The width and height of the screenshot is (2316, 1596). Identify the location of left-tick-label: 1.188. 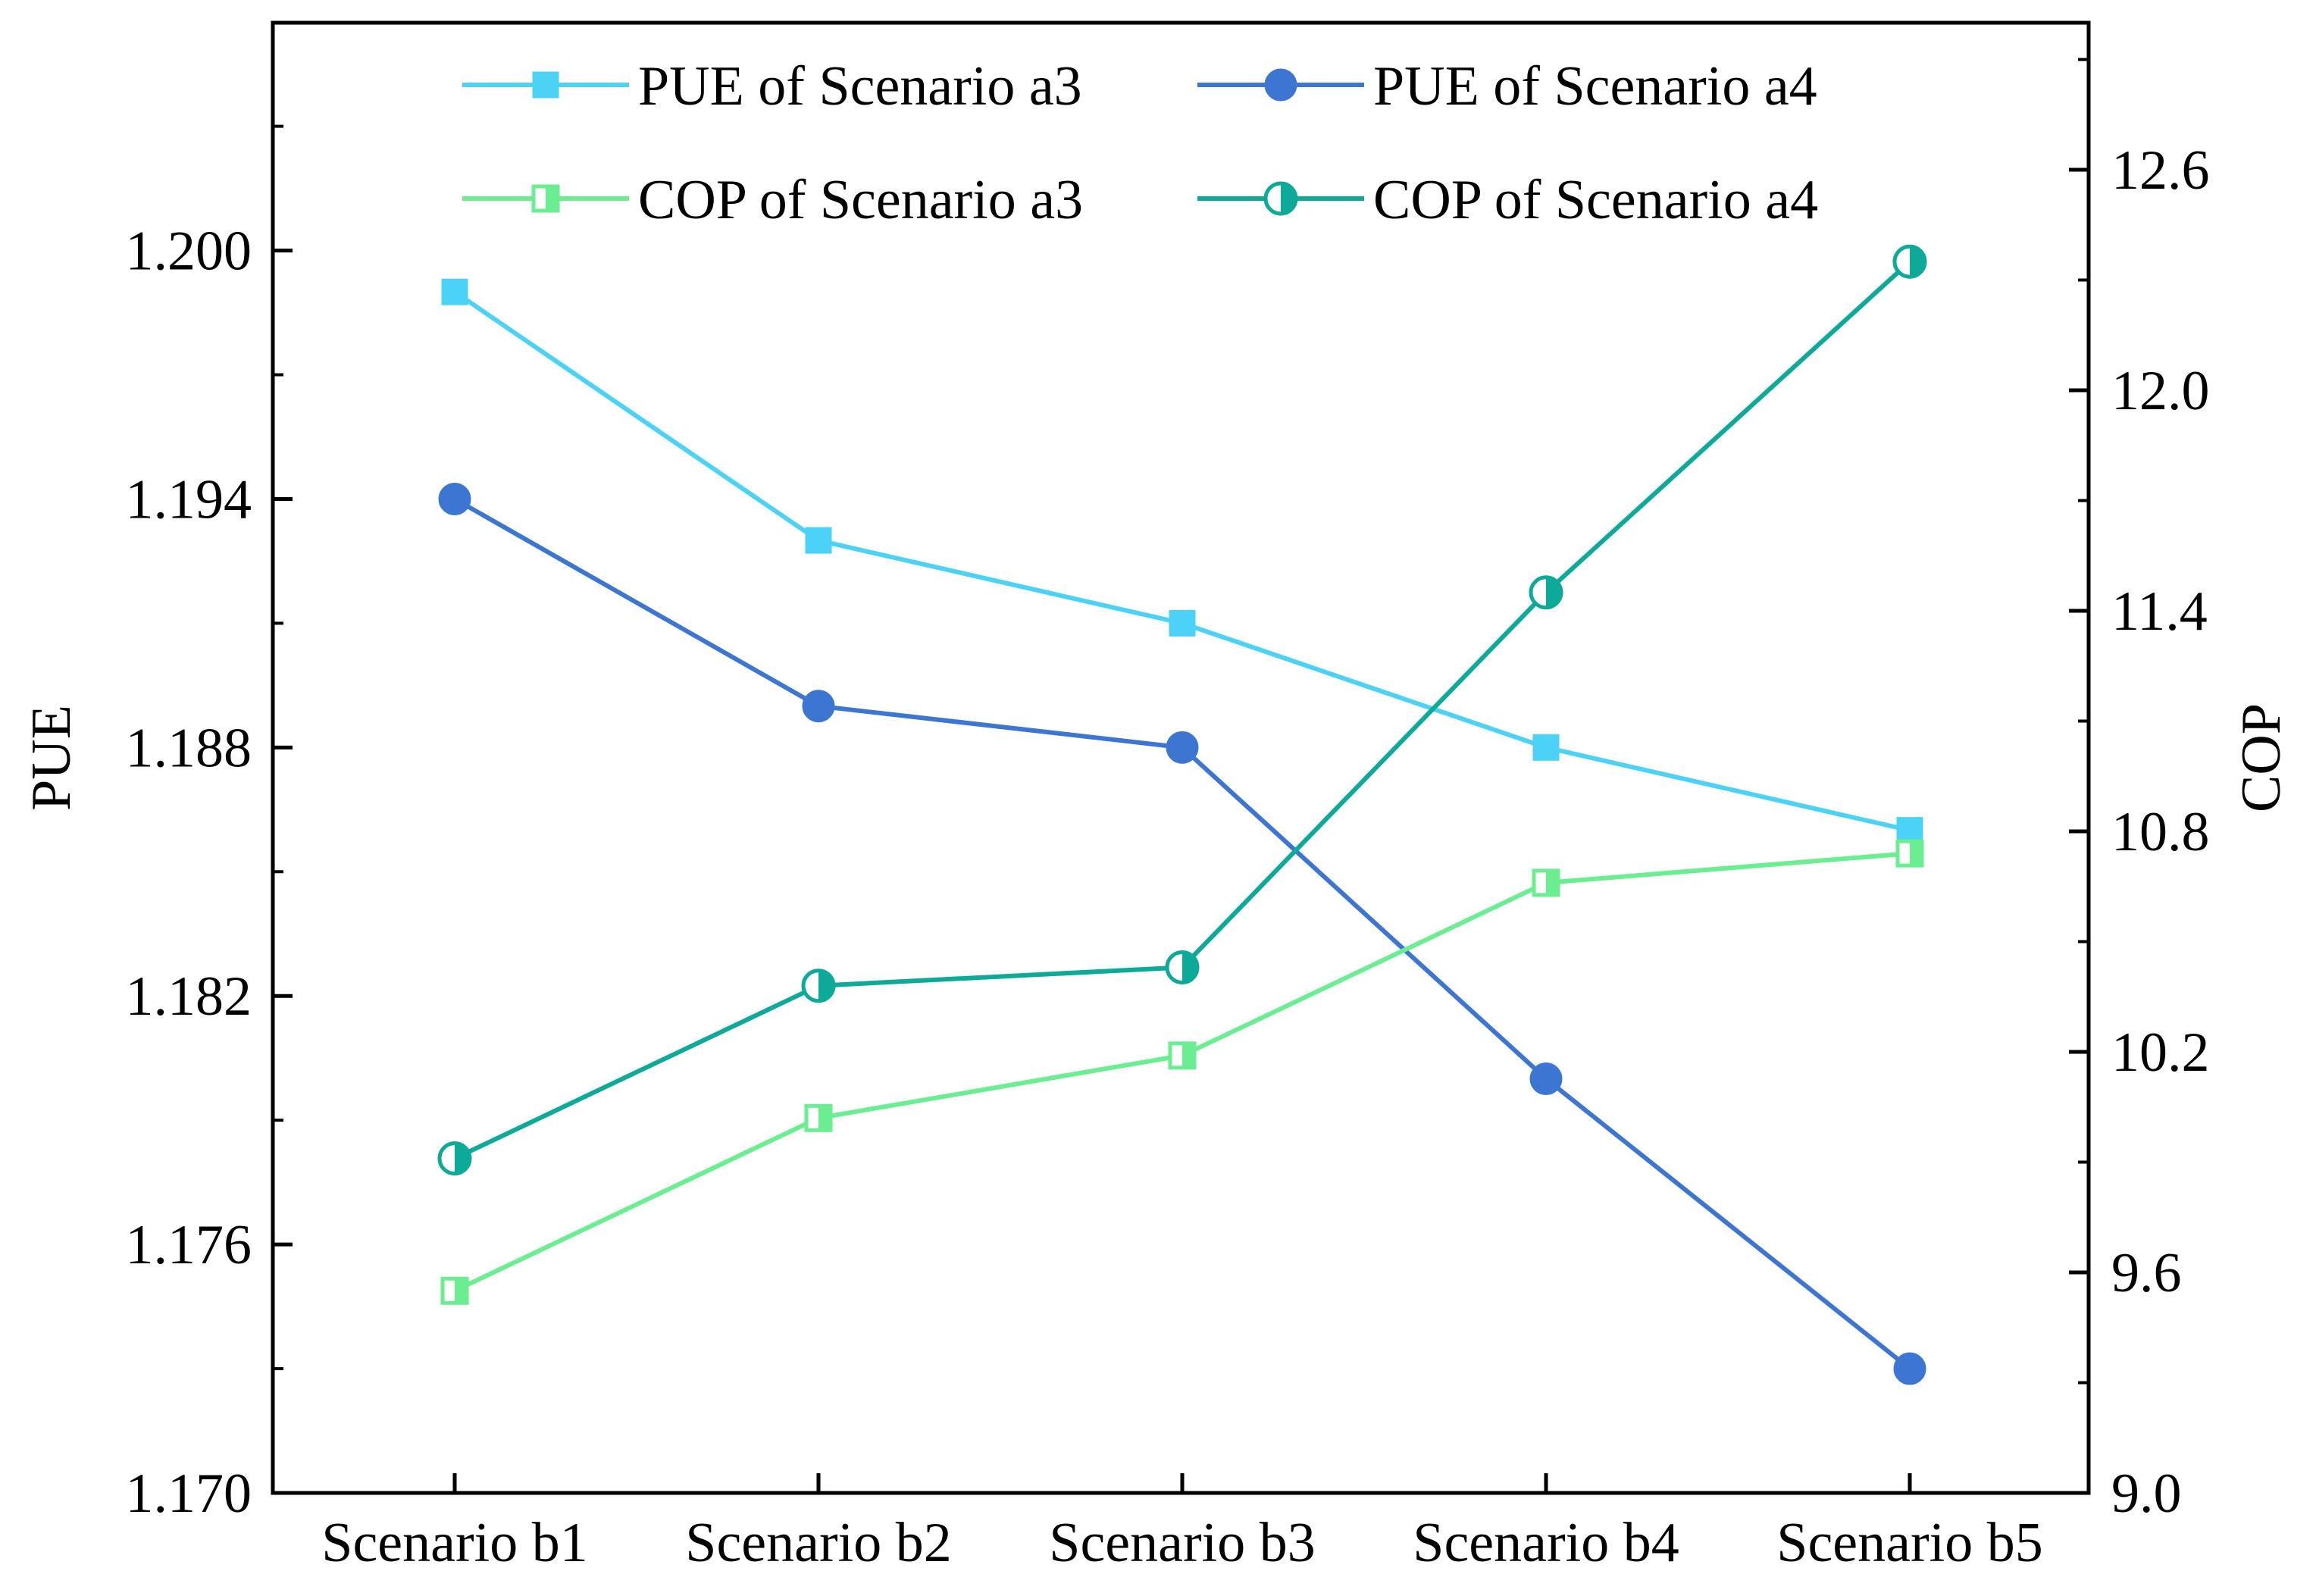
(189, 748).